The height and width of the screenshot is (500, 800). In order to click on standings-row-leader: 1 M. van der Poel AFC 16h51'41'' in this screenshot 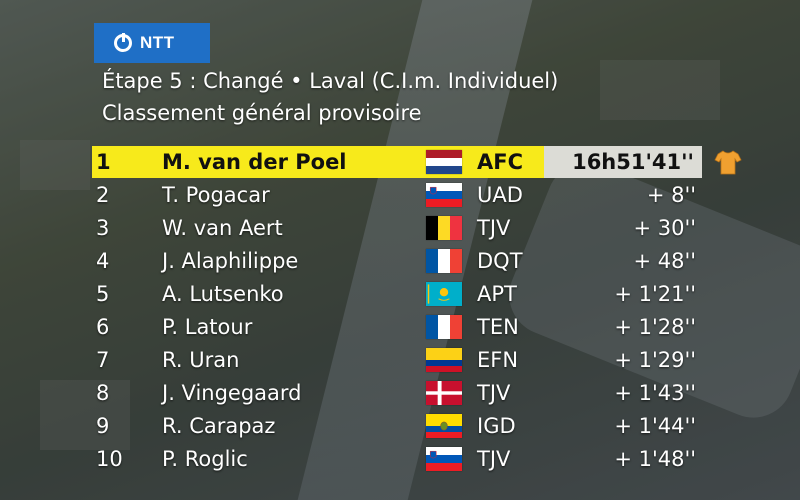, I will do `click(442, 162)`.